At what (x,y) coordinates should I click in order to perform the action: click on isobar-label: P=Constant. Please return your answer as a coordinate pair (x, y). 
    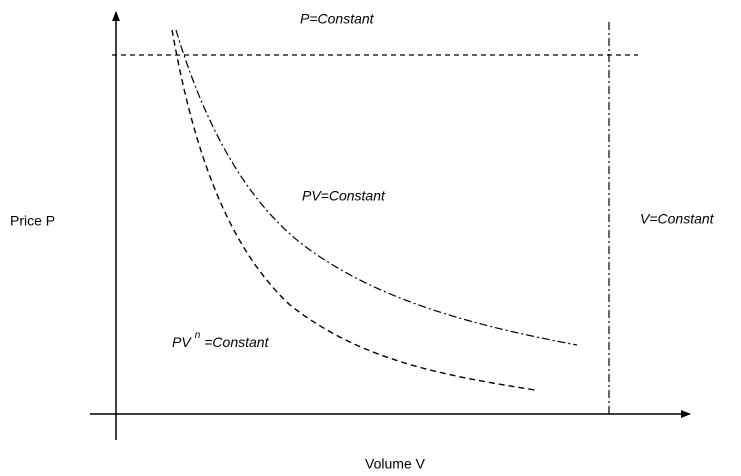
    Looking at the image, I should click on (337, 19).